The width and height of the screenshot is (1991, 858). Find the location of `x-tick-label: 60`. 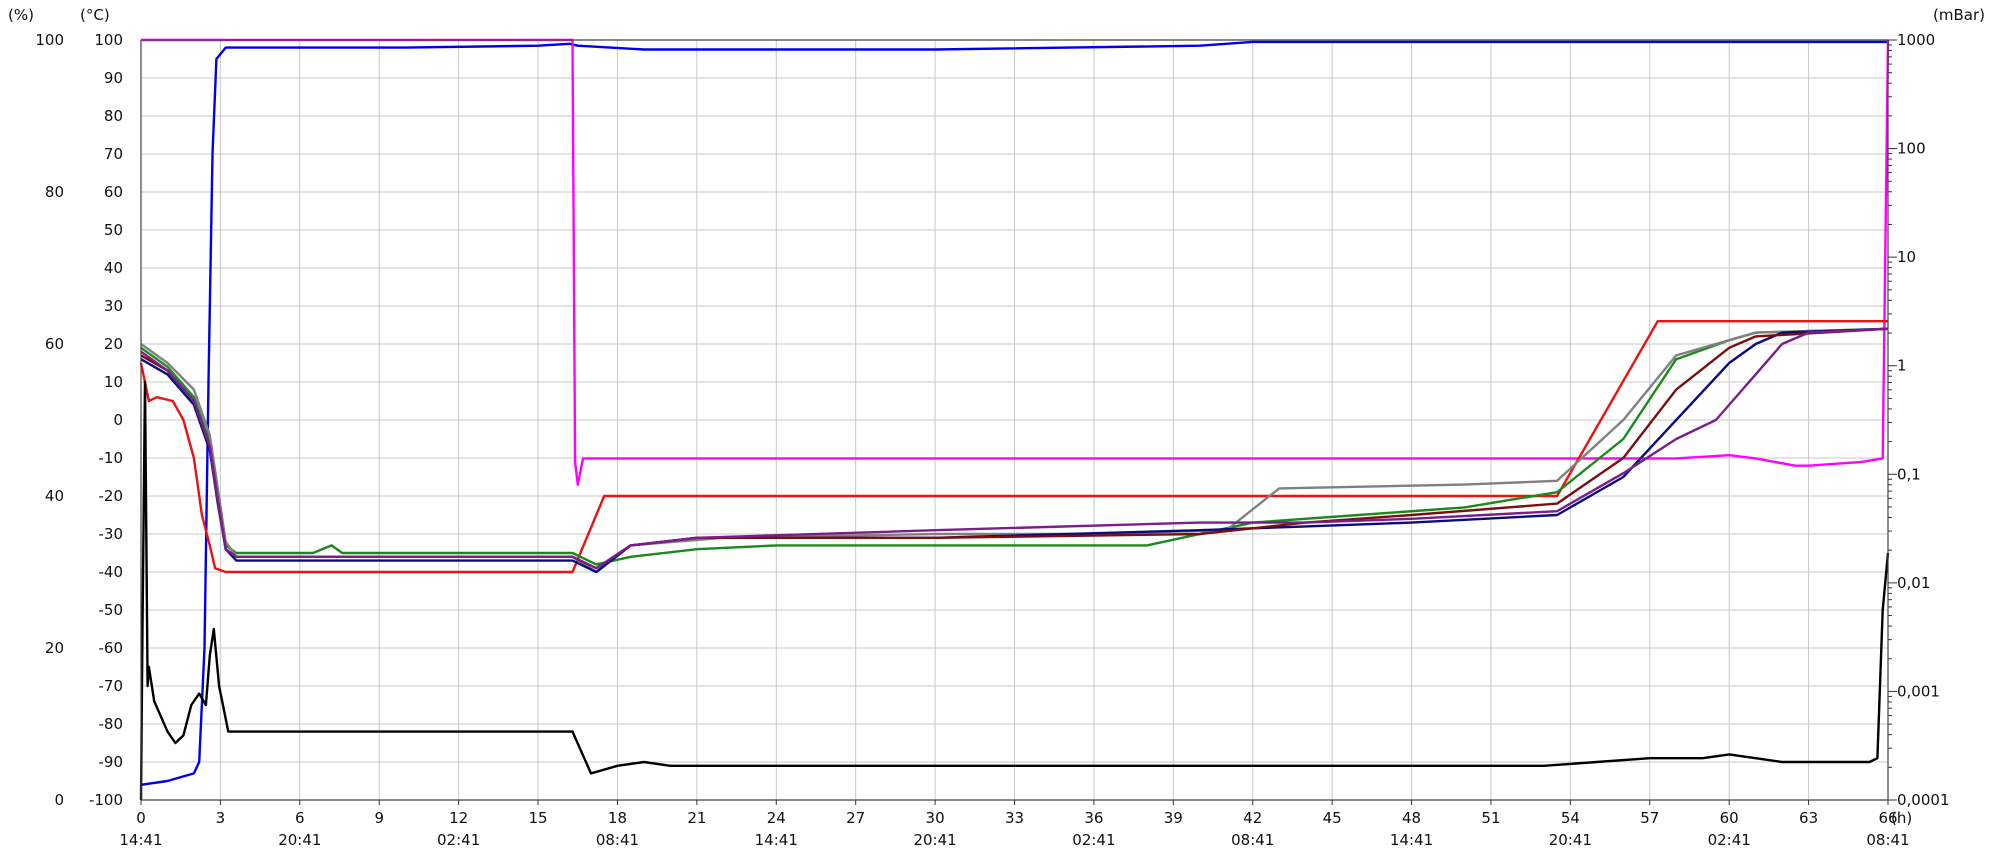

x-tick-label: 60 is located at coordinates (1729, 818).